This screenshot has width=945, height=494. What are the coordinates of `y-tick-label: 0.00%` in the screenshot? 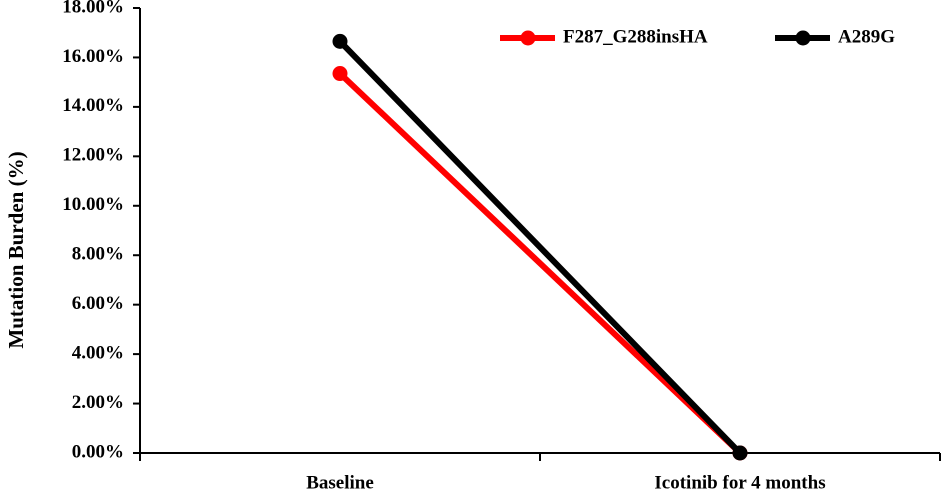 It's located at (98, 451).